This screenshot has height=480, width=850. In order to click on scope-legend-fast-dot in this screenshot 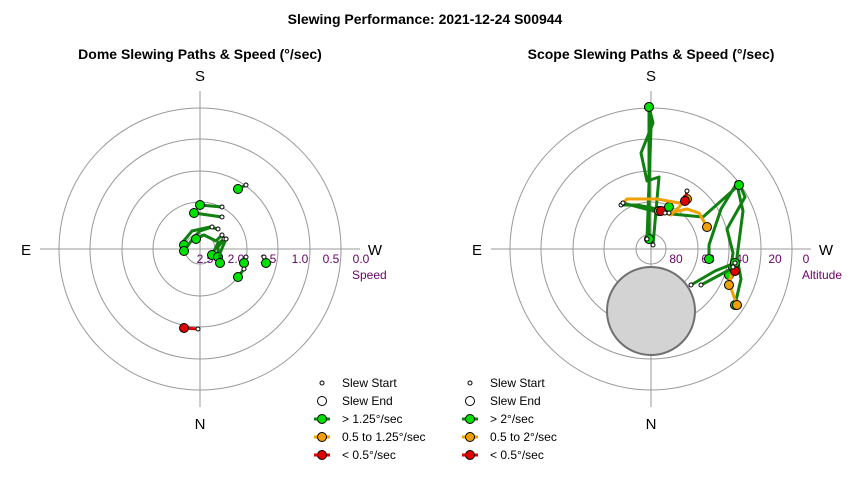, I will do `click(470, 419)`.